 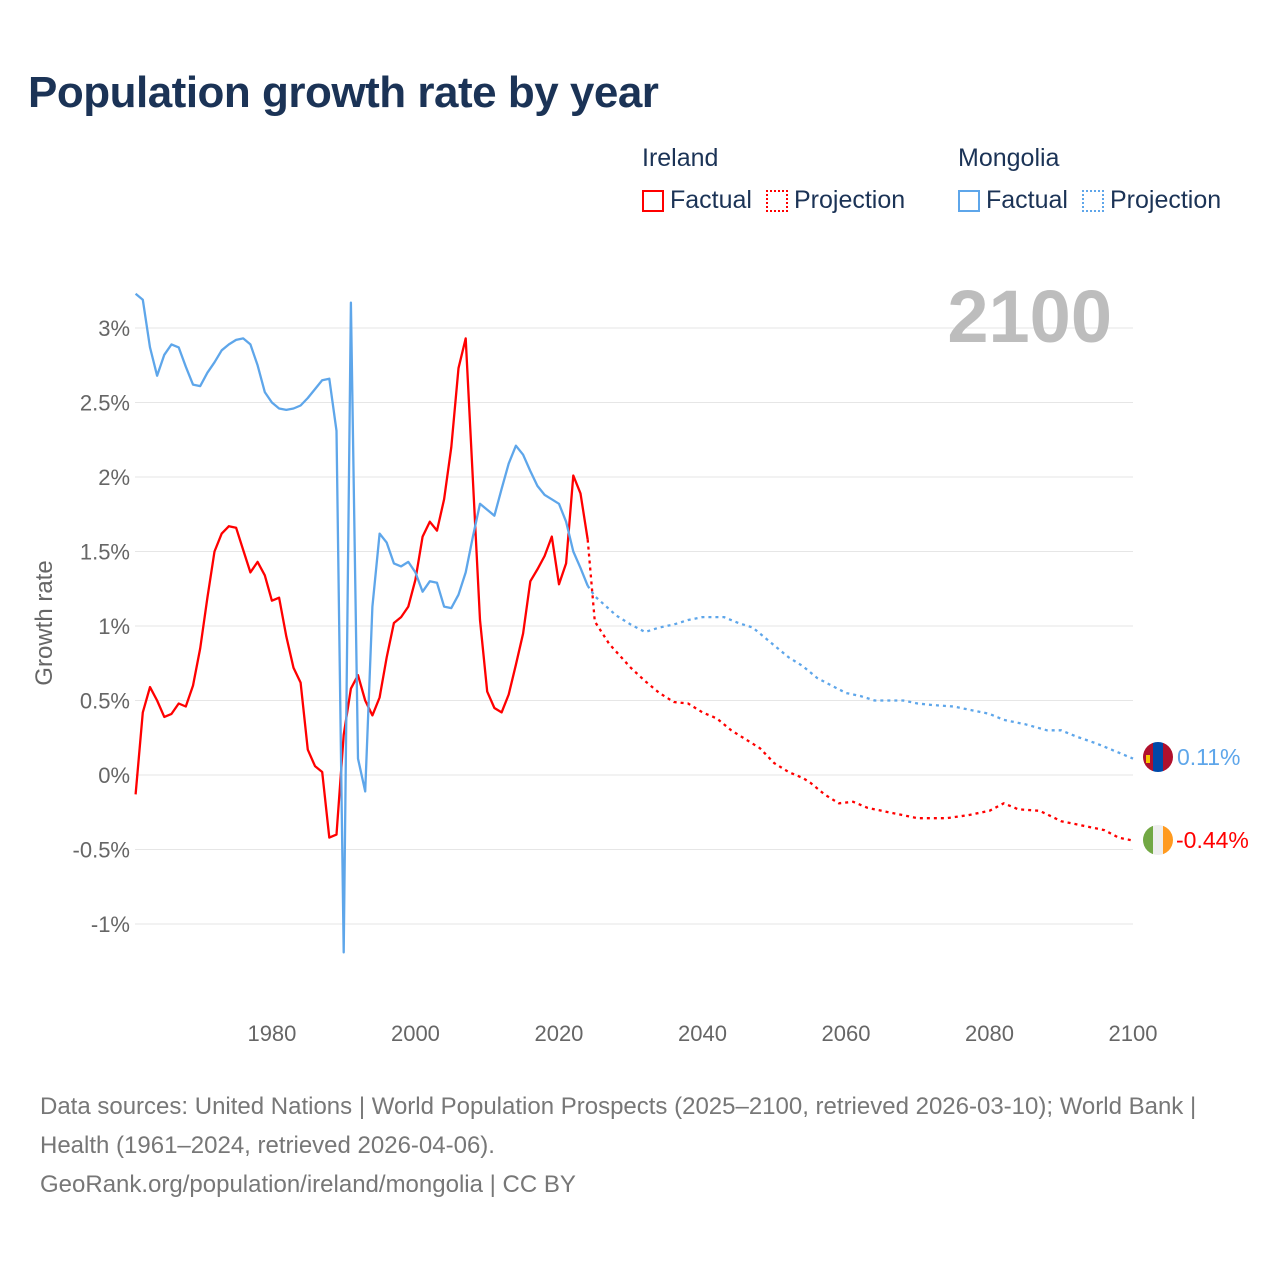 What do you see at coordinates (105, 552) in the screenshot?
I see `y-tick-label: 1.5%` at bounding box center [105, 552].